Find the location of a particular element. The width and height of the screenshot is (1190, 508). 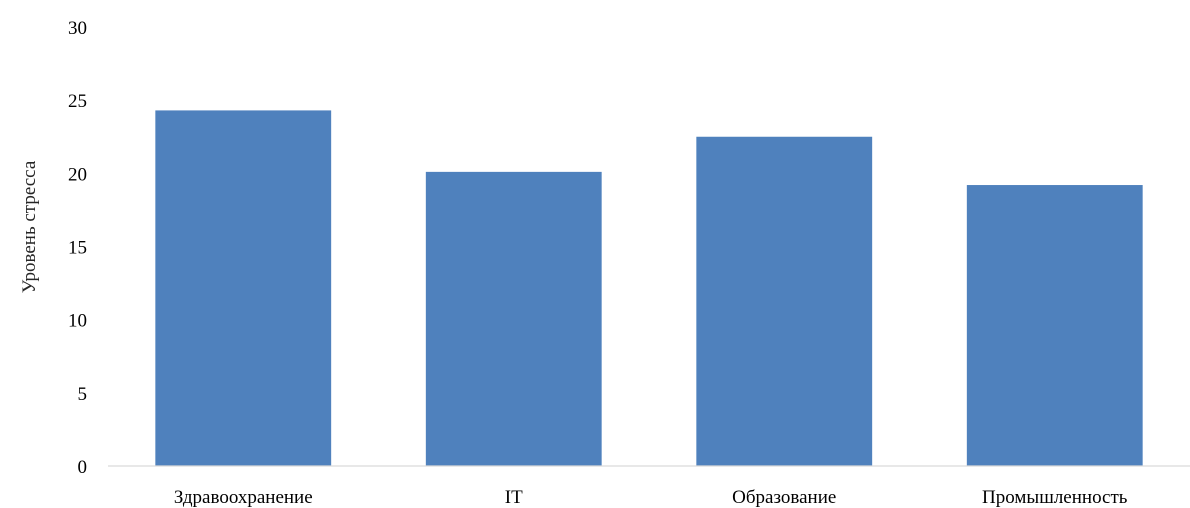

y-tick-label: 10 is located at coordinates (77, 321).